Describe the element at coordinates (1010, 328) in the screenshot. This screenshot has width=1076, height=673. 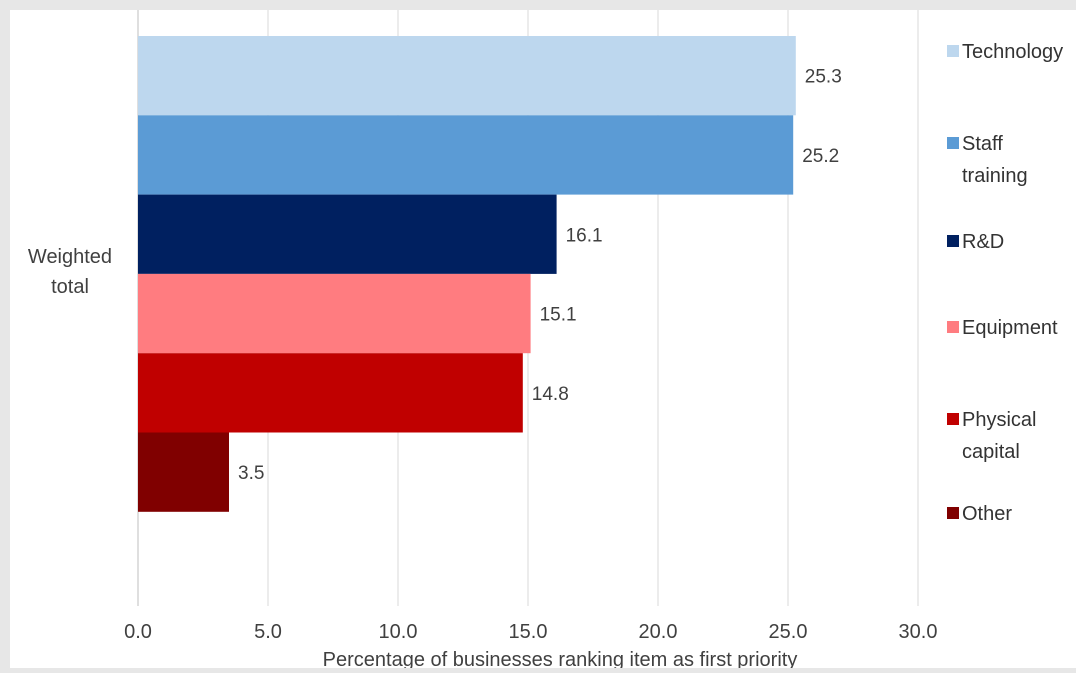
I see `legend-entry: Equipment` at that location.